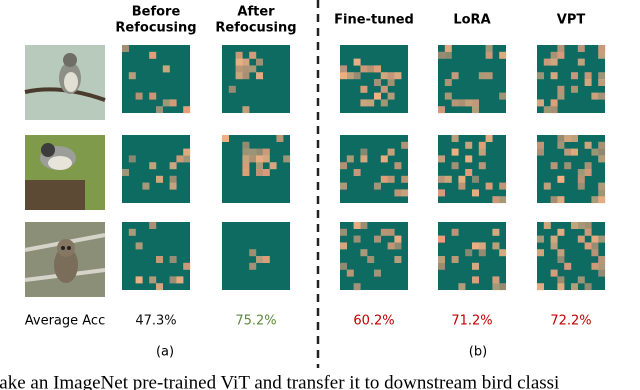  What do you see at coordinates (373, 321) in the screenshot?
I see `accuracy: 60.2%` at bounding box center [373, 321].